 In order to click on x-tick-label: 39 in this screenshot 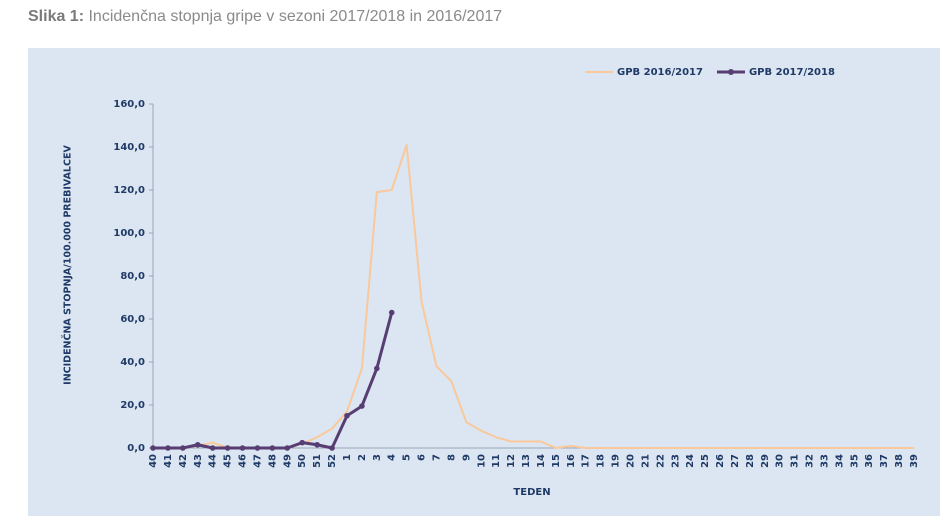, I will do `click(914, 461)`.